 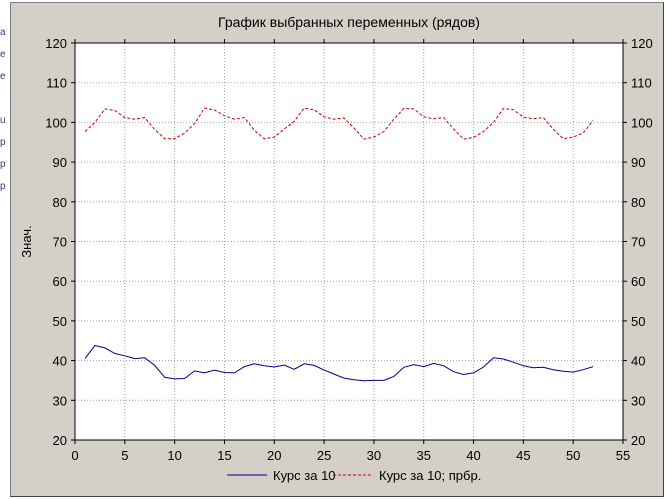 I want to click on x-tick-label: 0, so click(x=74, y=455).